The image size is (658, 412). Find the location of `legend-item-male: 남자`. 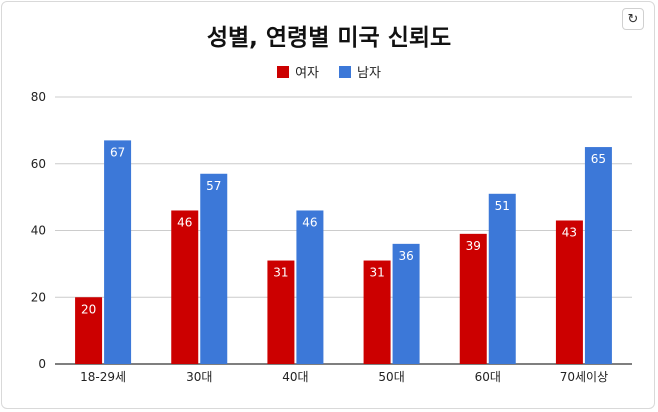

legend-item-male: 남자 is located at coordinates (360, 71).